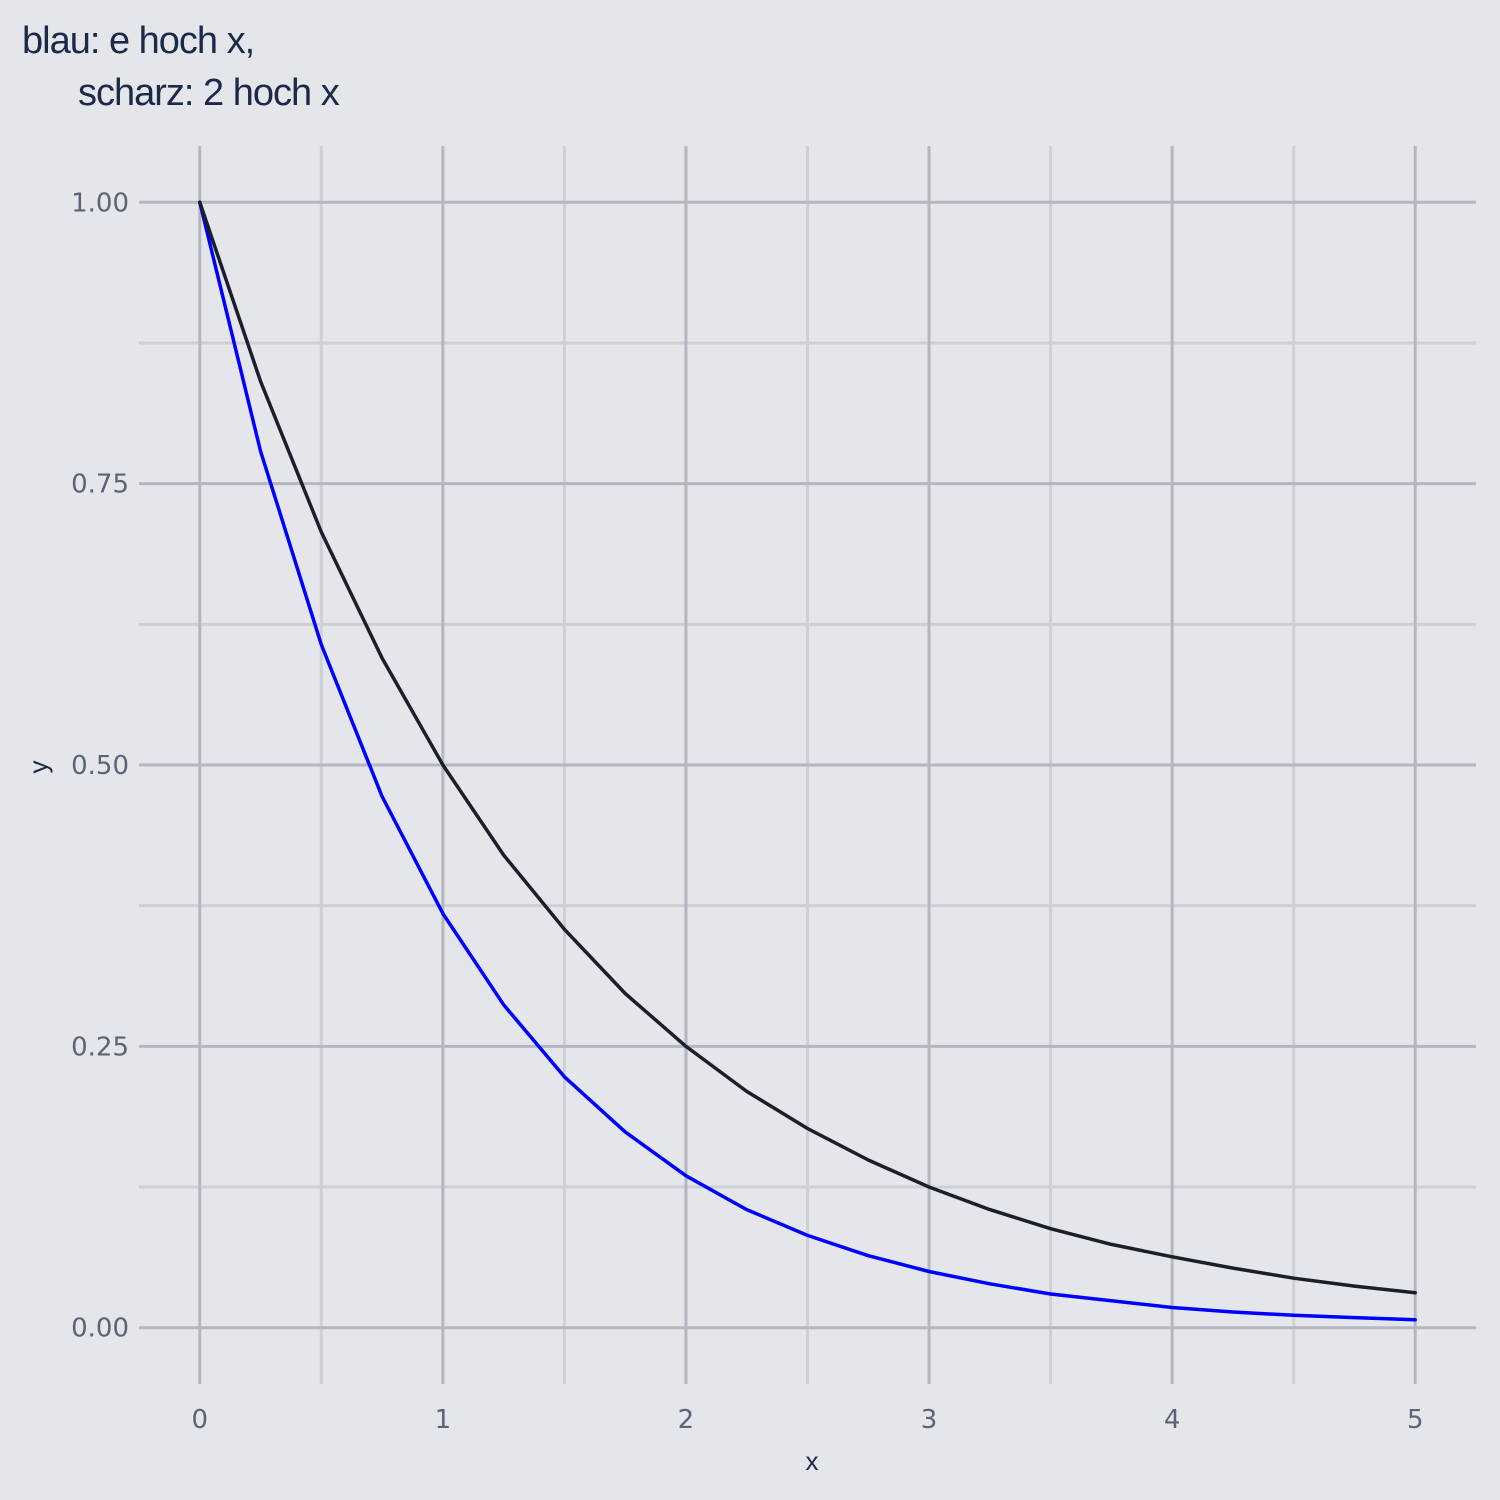 The height and width of the screenshot is (1500, 1500). What do you see at coordinates (929, 1420) in the screenshot?
I see `x-tick-label: 3` at bounding box center [929, 1420].